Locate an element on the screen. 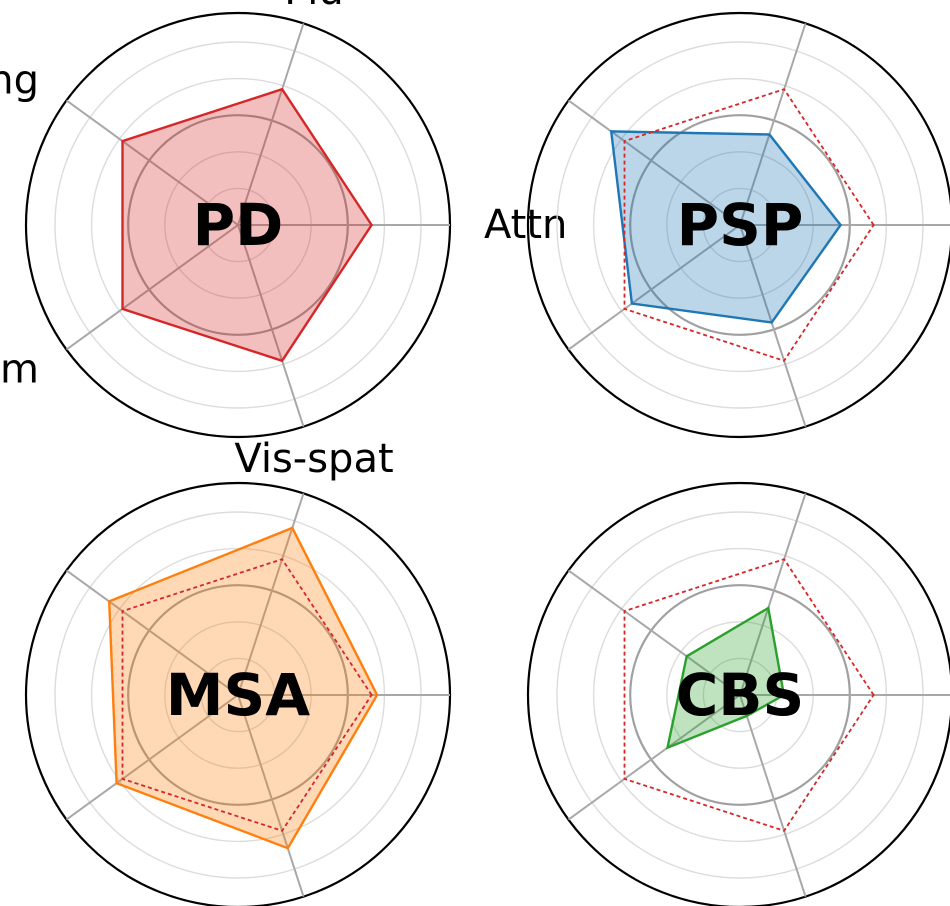 This screenshot has height=906, width=950. axis-label-lang: Lang is located at coordinates (19, 80).